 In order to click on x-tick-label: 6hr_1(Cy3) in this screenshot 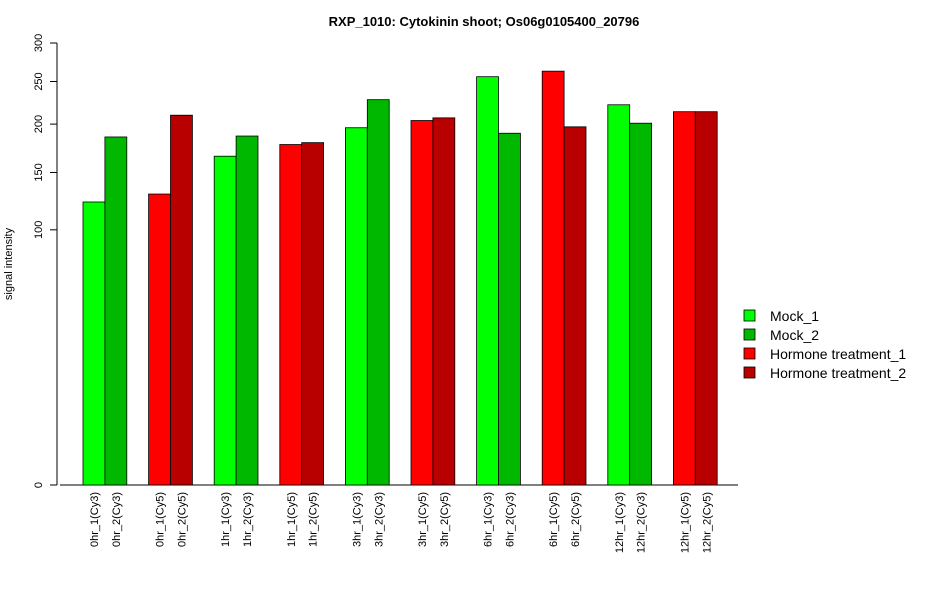, I will do `click(489, 519)`.